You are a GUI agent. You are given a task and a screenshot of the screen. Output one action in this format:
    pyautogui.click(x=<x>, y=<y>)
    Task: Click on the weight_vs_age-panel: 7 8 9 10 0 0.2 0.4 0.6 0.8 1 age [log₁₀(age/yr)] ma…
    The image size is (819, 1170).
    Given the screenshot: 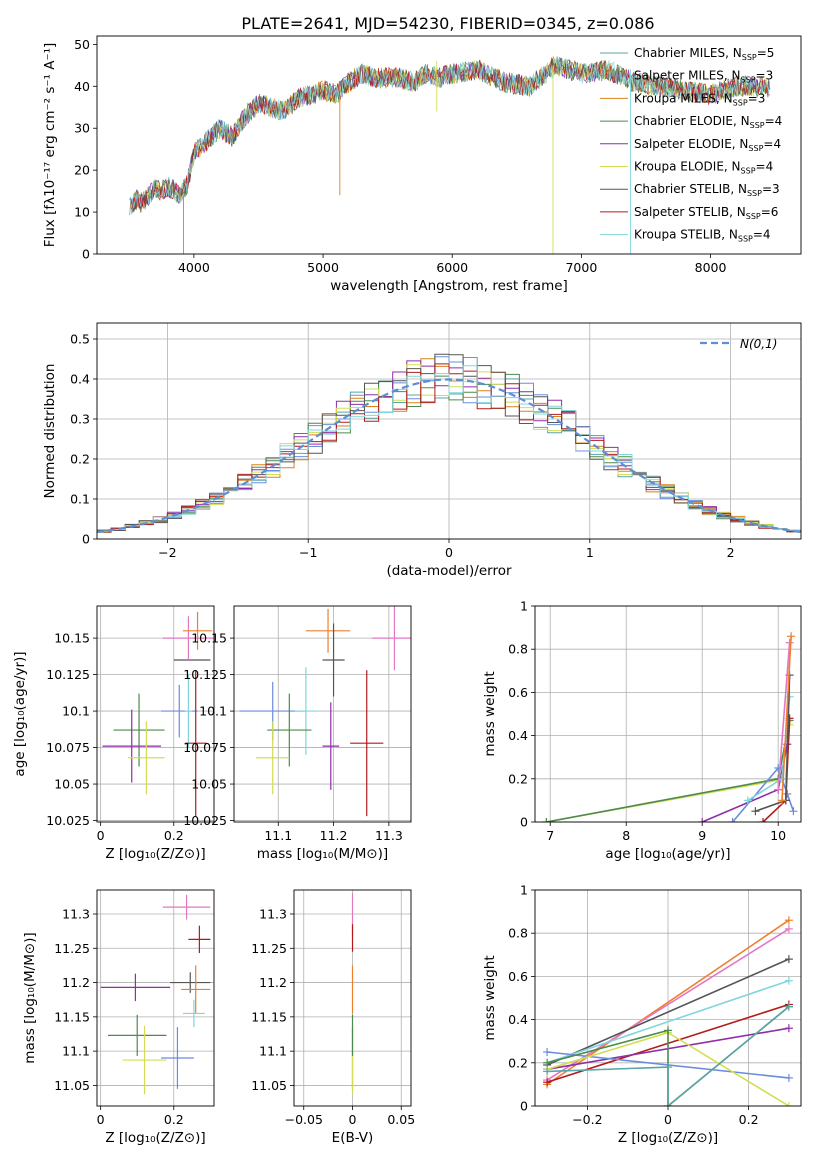 What is the action you would take?
    pyautogui.click(x=642, y=730)
    